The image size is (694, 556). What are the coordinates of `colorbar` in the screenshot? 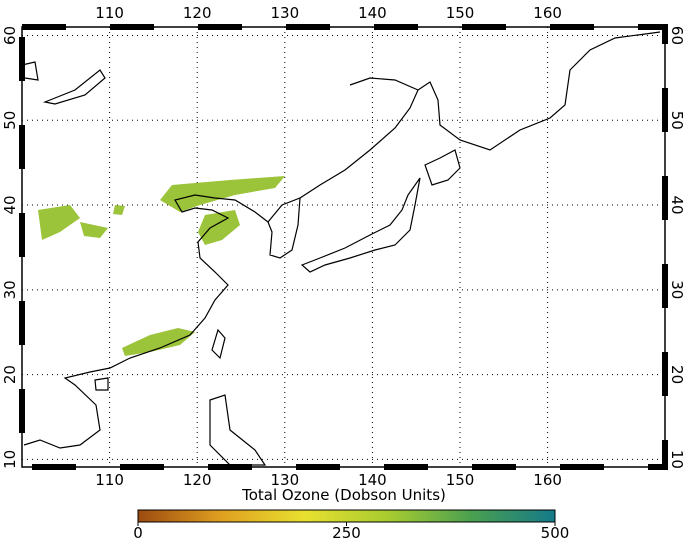 It's located at (346, 516).